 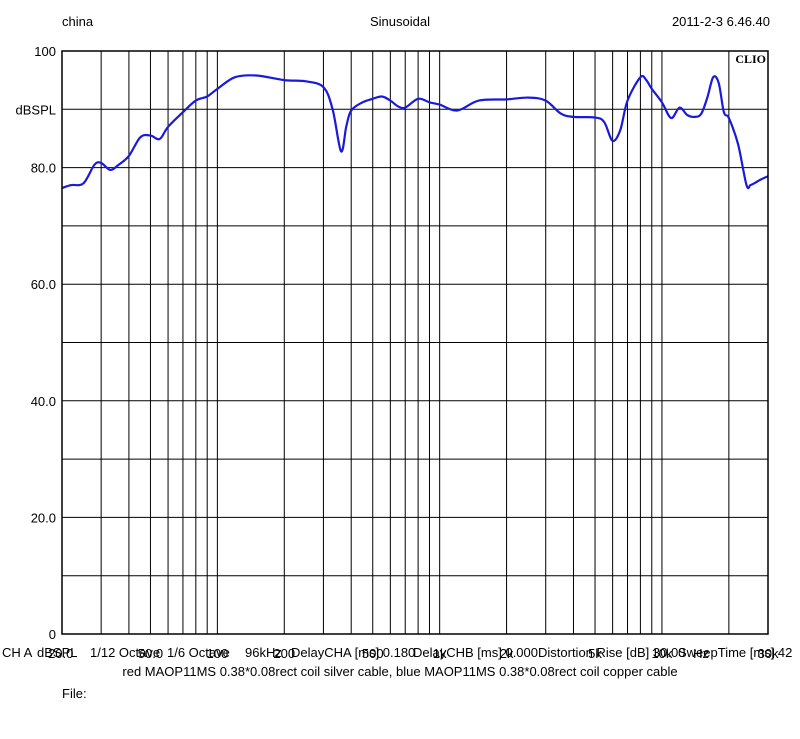 What do you see at coordinates (36, 343) in the screenshot?
I see `y-axis-labels: 0 20.0 40.0 60.0 80.0 100 dBSPL` at bounding box center [36, 343].